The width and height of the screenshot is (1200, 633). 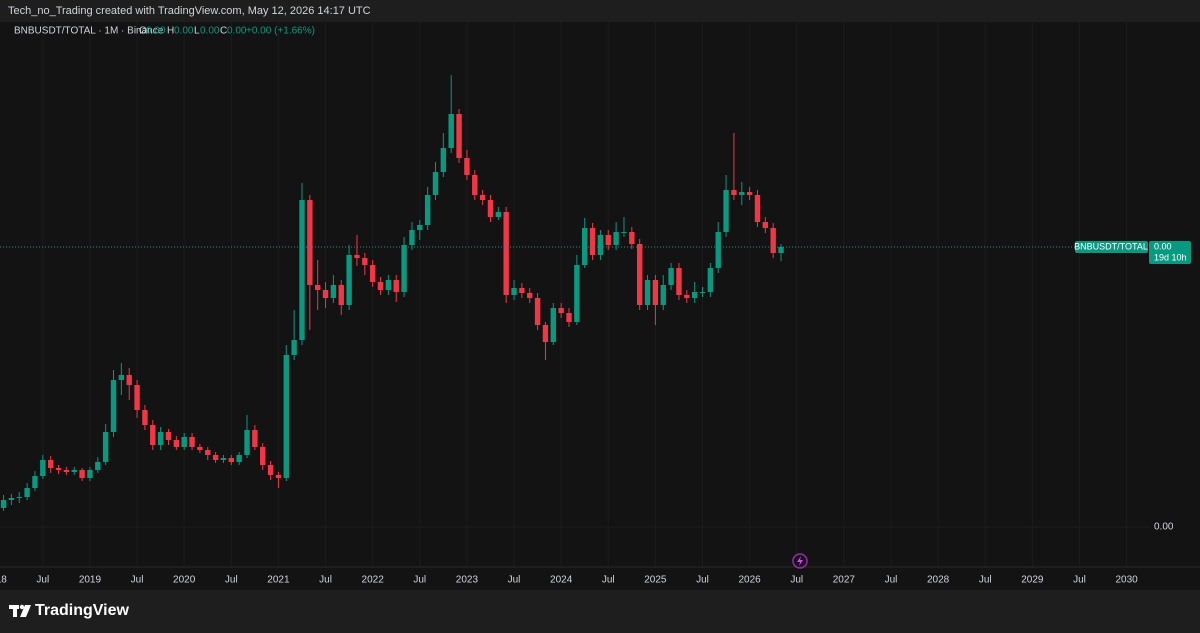 I want to click on icon-bolt, so click(x=800, y=561).